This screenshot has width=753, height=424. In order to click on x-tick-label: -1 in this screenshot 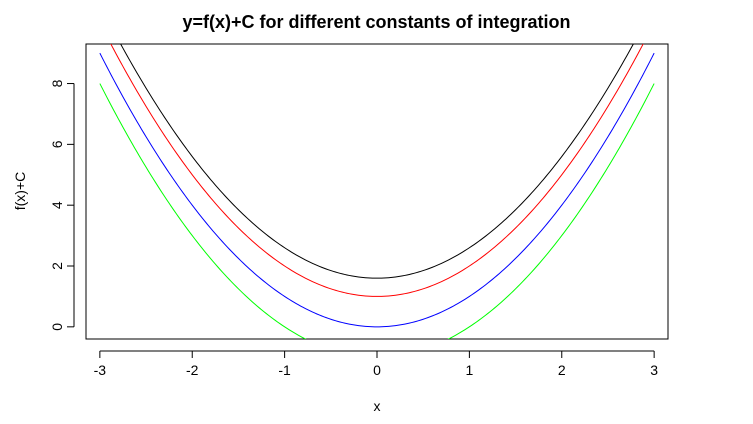, I will do `click(284, 370)`.